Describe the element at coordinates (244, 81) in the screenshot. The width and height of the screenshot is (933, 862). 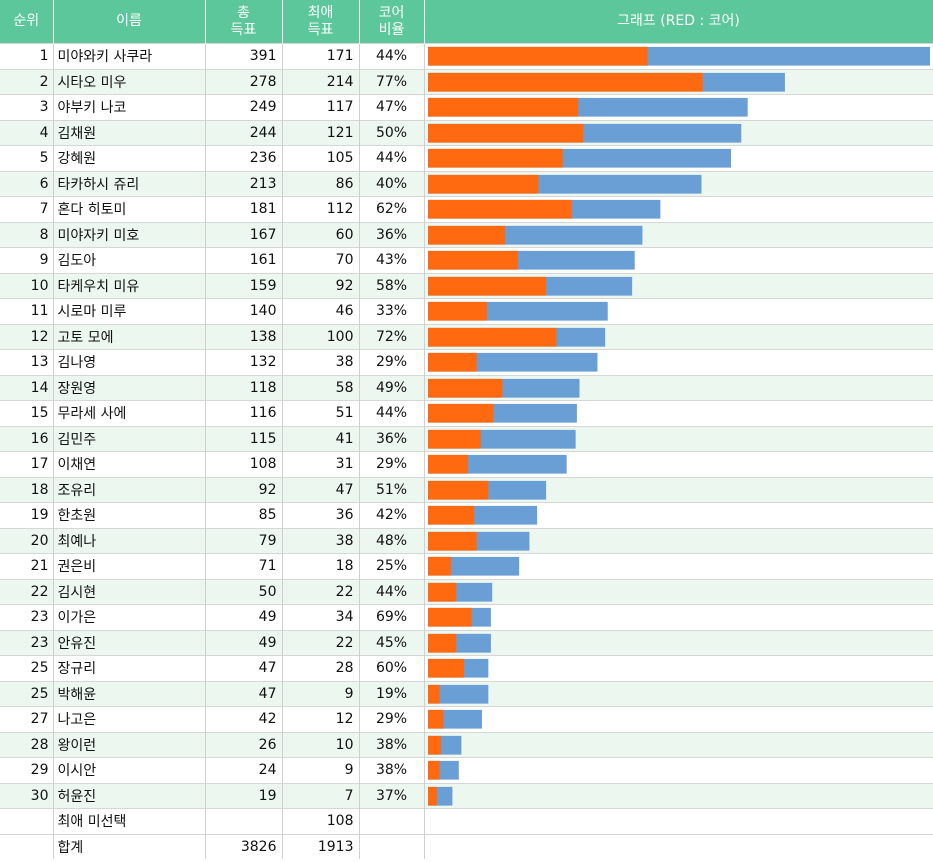
I see `total-votes-cell: 278` at that location.